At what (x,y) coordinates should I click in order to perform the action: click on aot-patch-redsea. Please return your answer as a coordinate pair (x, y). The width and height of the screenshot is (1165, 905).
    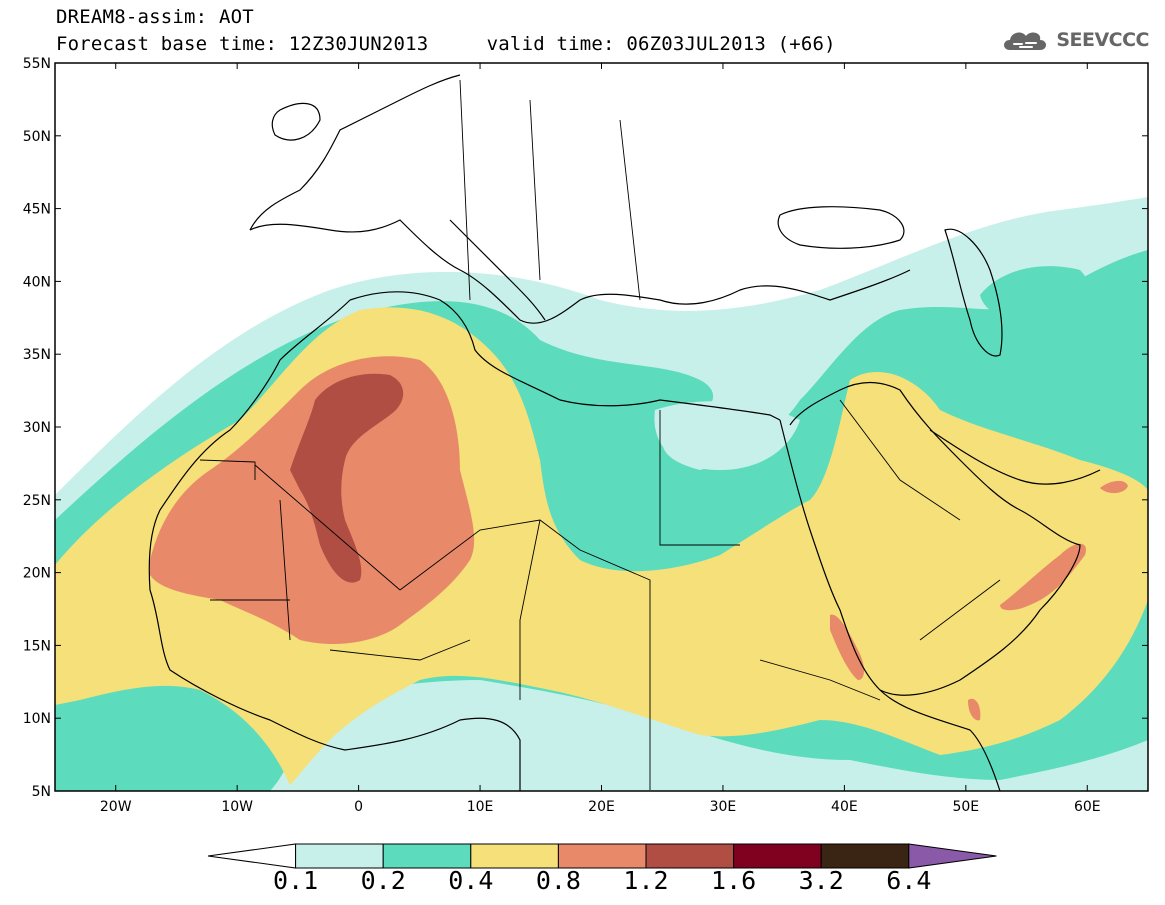
    Looking at the image, I should click on (847, 647).